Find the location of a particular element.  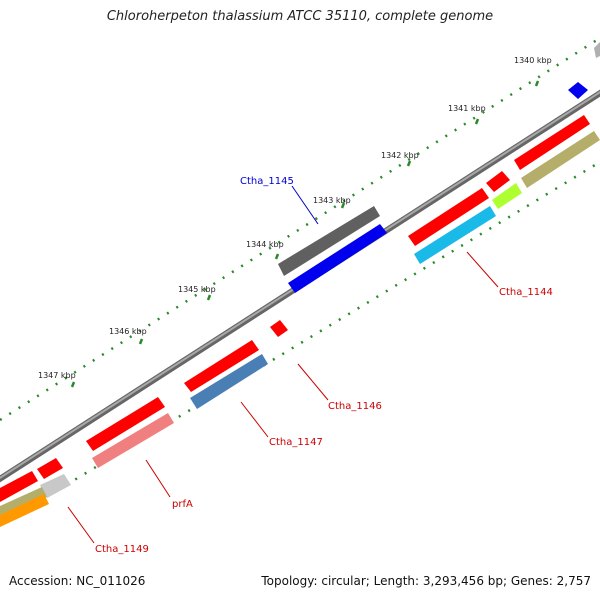

gene-blue-arrow is located at coordinates (578, 90).